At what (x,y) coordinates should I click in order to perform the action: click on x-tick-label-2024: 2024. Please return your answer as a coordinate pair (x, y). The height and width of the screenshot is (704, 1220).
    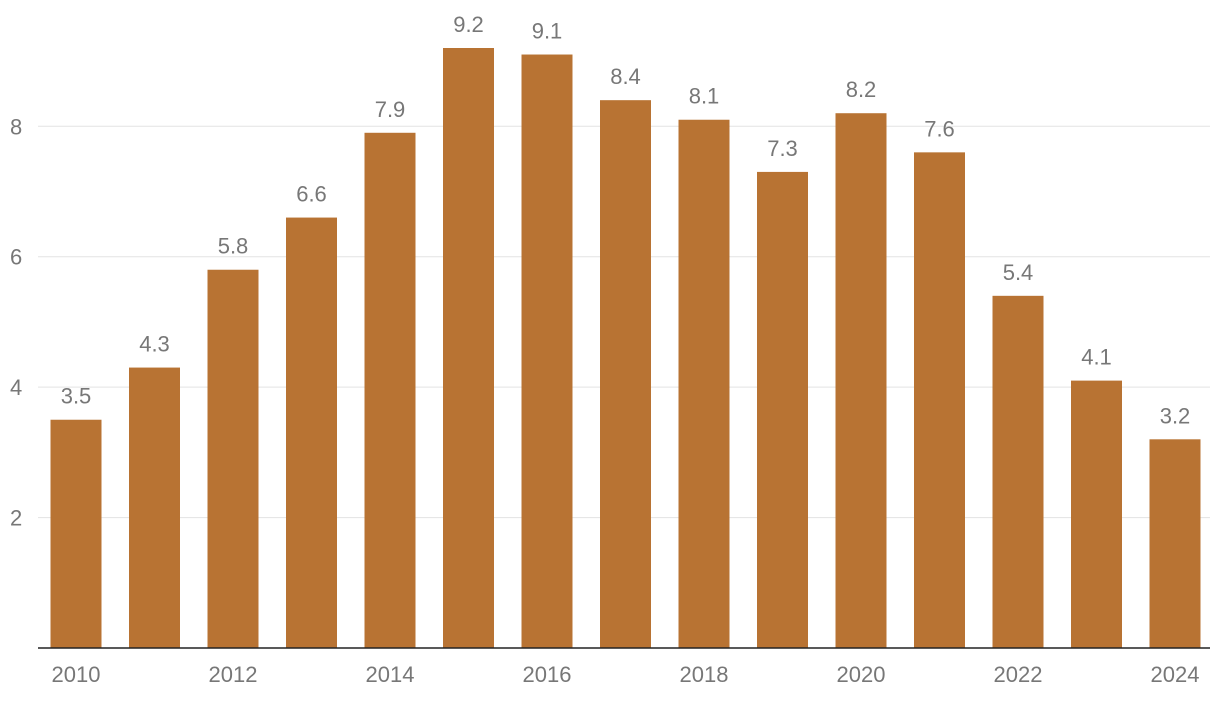
    Looking at the image, I should click on (1175, 674).